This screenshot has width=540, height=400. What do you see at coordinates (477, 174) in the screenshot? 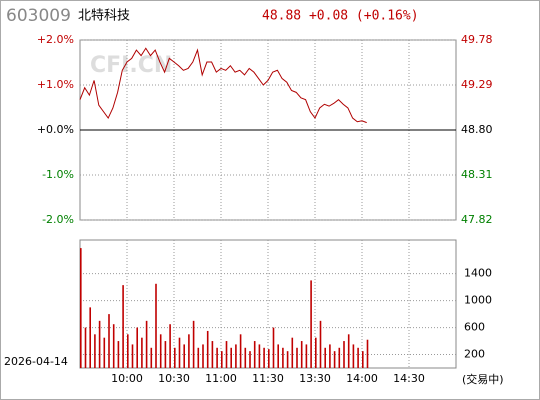
I see `y-tick-label: 48.31` at bounding box center [477, 174].